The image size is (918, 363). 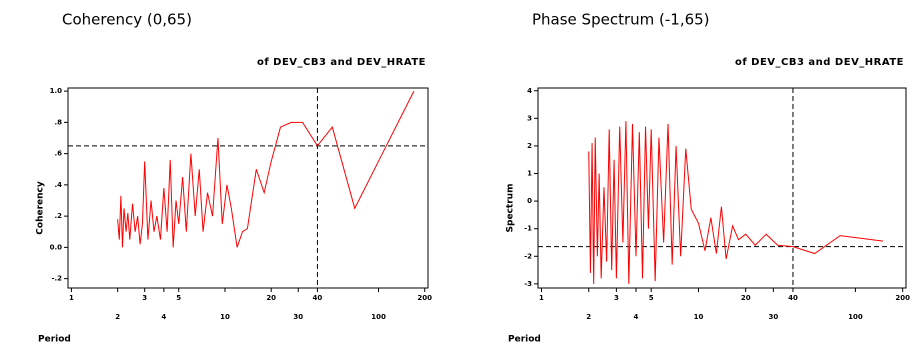 What do you see at coordinates (58, 154) in the screenshot?
I see `y-tick-label: .6` at bounding box center [58, 154].